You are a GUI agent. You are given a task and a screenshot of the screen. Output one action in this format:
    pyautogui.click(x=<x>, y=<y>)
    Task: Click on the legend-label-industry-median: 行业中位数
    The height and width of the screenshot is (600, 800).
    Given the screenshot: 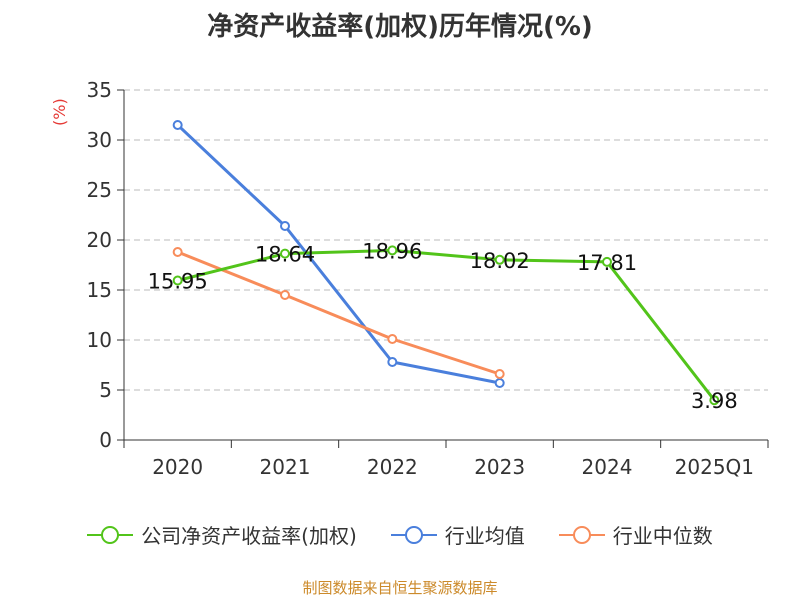 What is the action you would take?
    pyautogui.click(x=662, y=536)
    